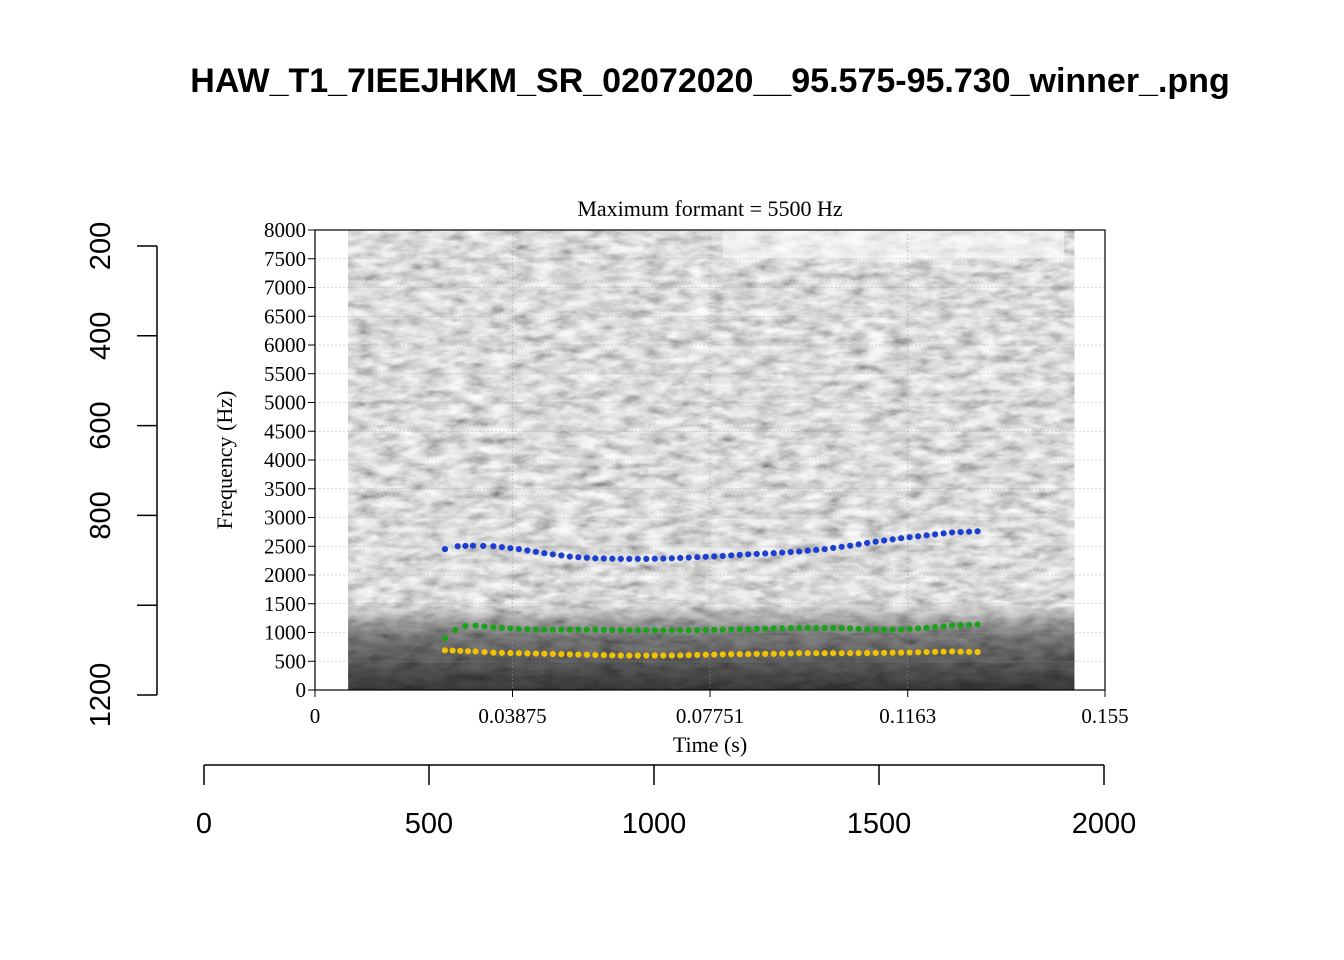 The image size is (1344, 960). Describe the element at coordinates (285, 633) in the screenshot. I see `spectrogram-y-tick-label: 1000` at that location.